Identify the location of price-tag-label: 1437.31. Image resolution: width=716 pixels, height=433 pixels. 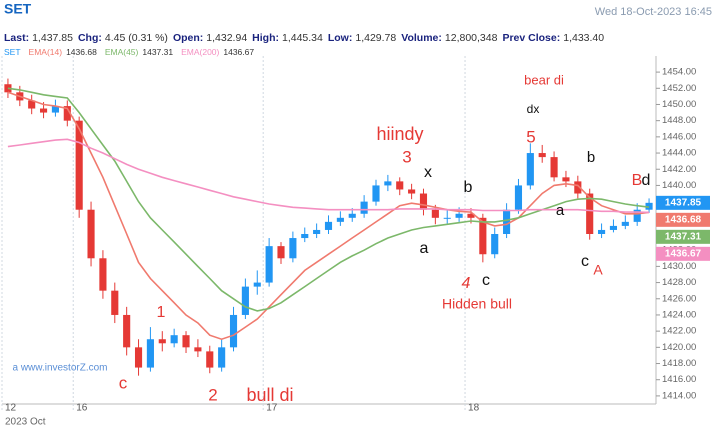
(683, 236).